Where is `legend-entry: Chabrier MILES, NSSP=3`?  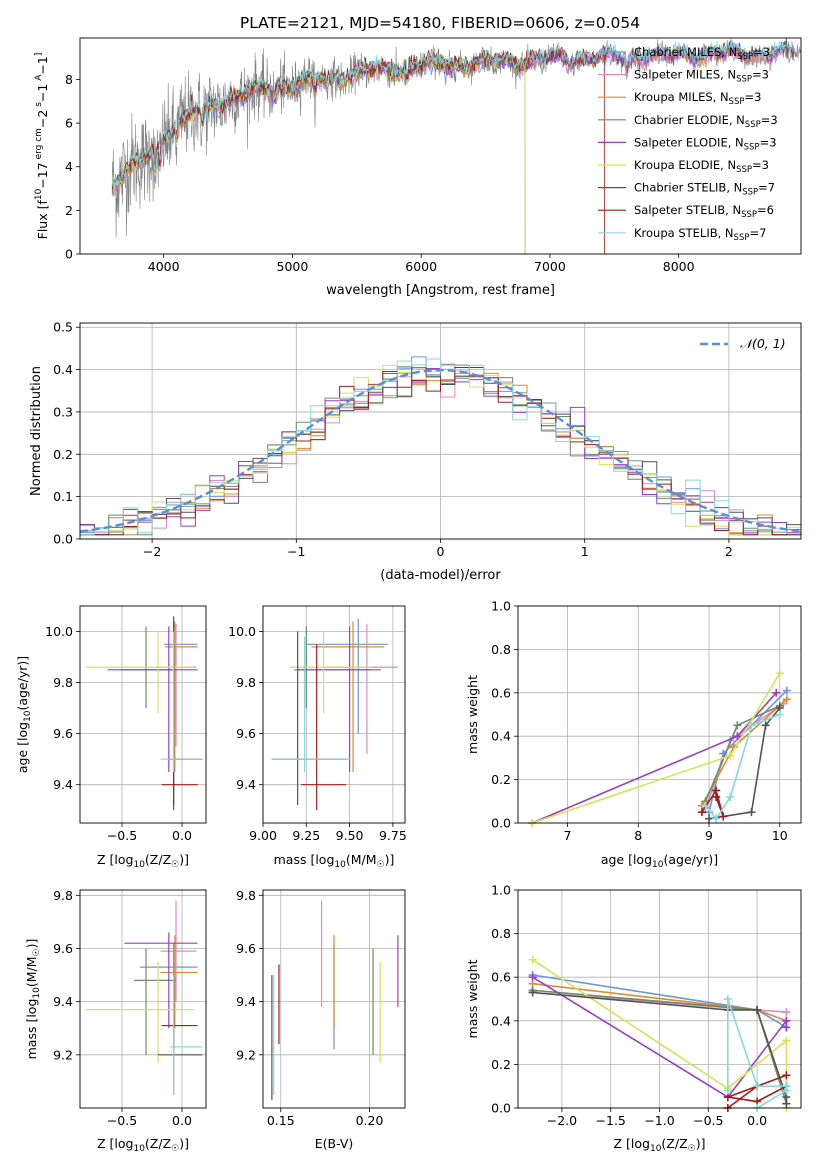 legend-entry: Chabrier MILES, NSSP=3 is located at coordinates (702, 53).